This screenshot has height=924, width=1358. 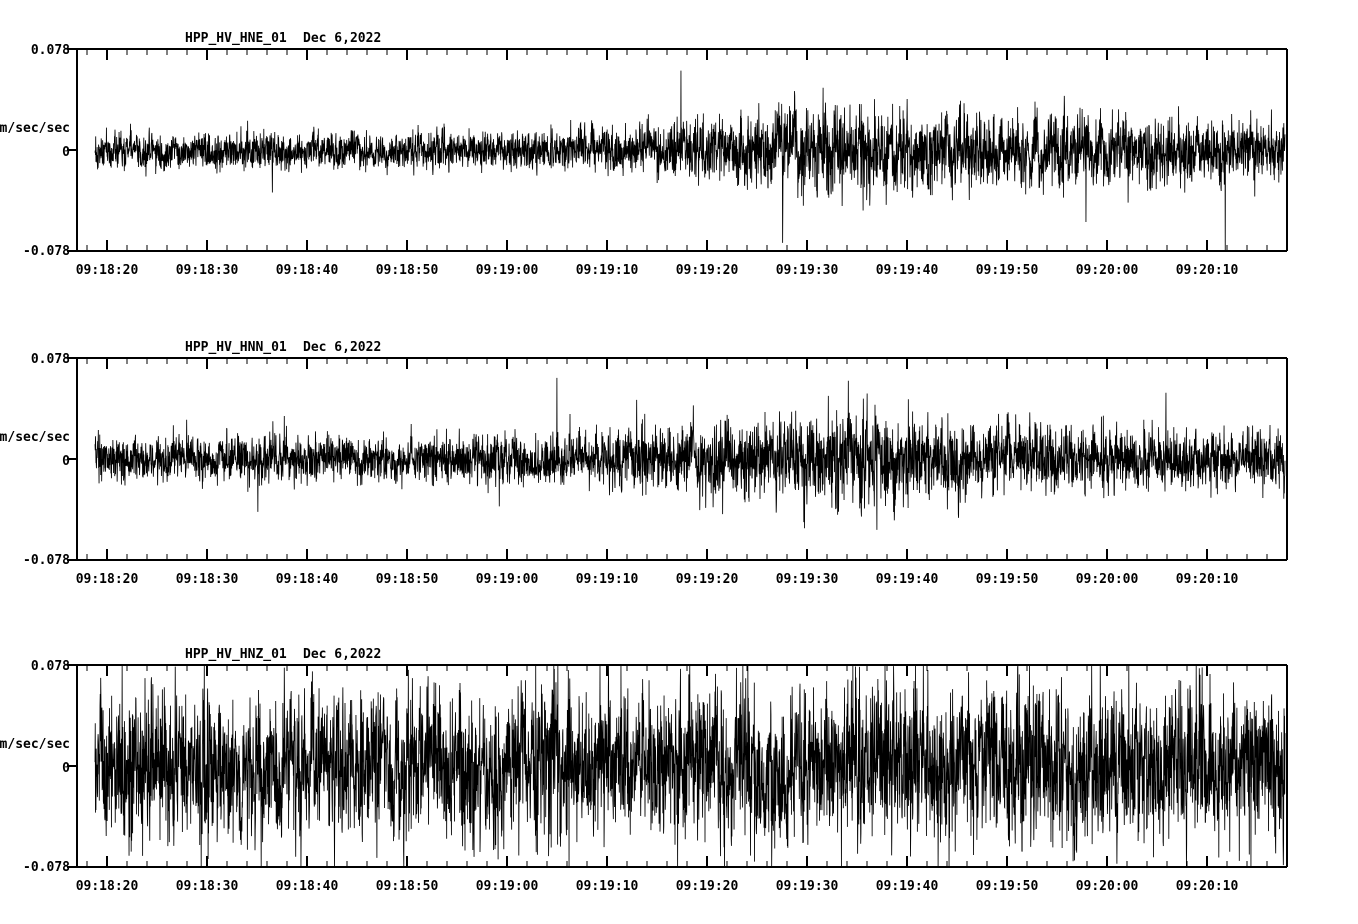 What do you see at coordinates (236, 347) in the screenshot?
I see `panel-title-station: HPP_HV_HNN_01` at bounding box center [236, 347].